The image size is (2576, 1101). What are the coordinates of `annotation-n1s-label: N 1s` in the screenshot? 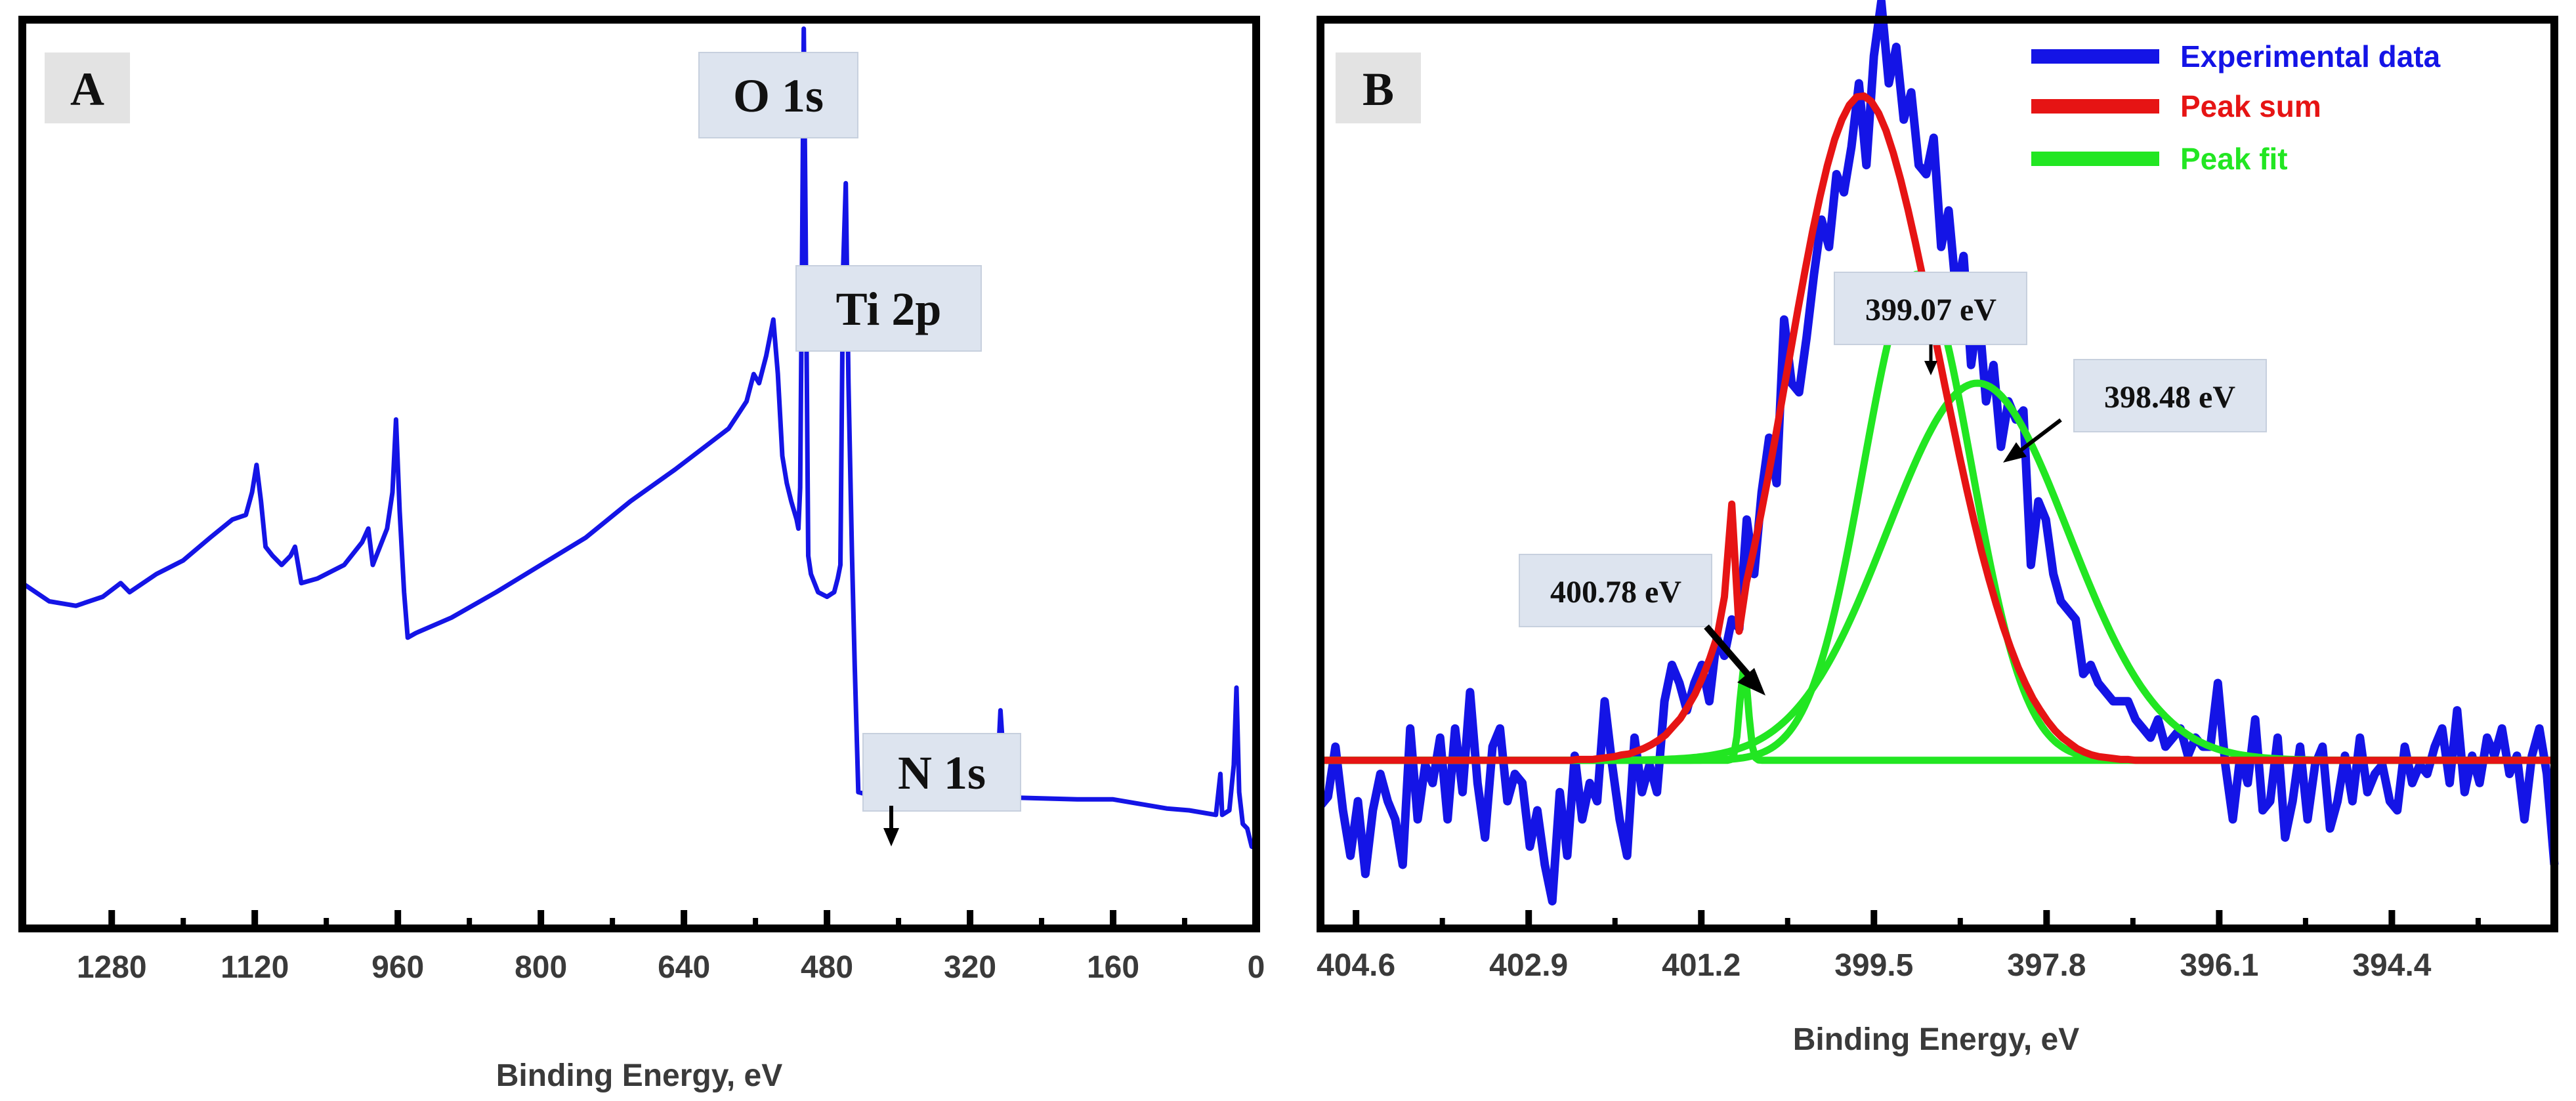 It's located at (942, 773).